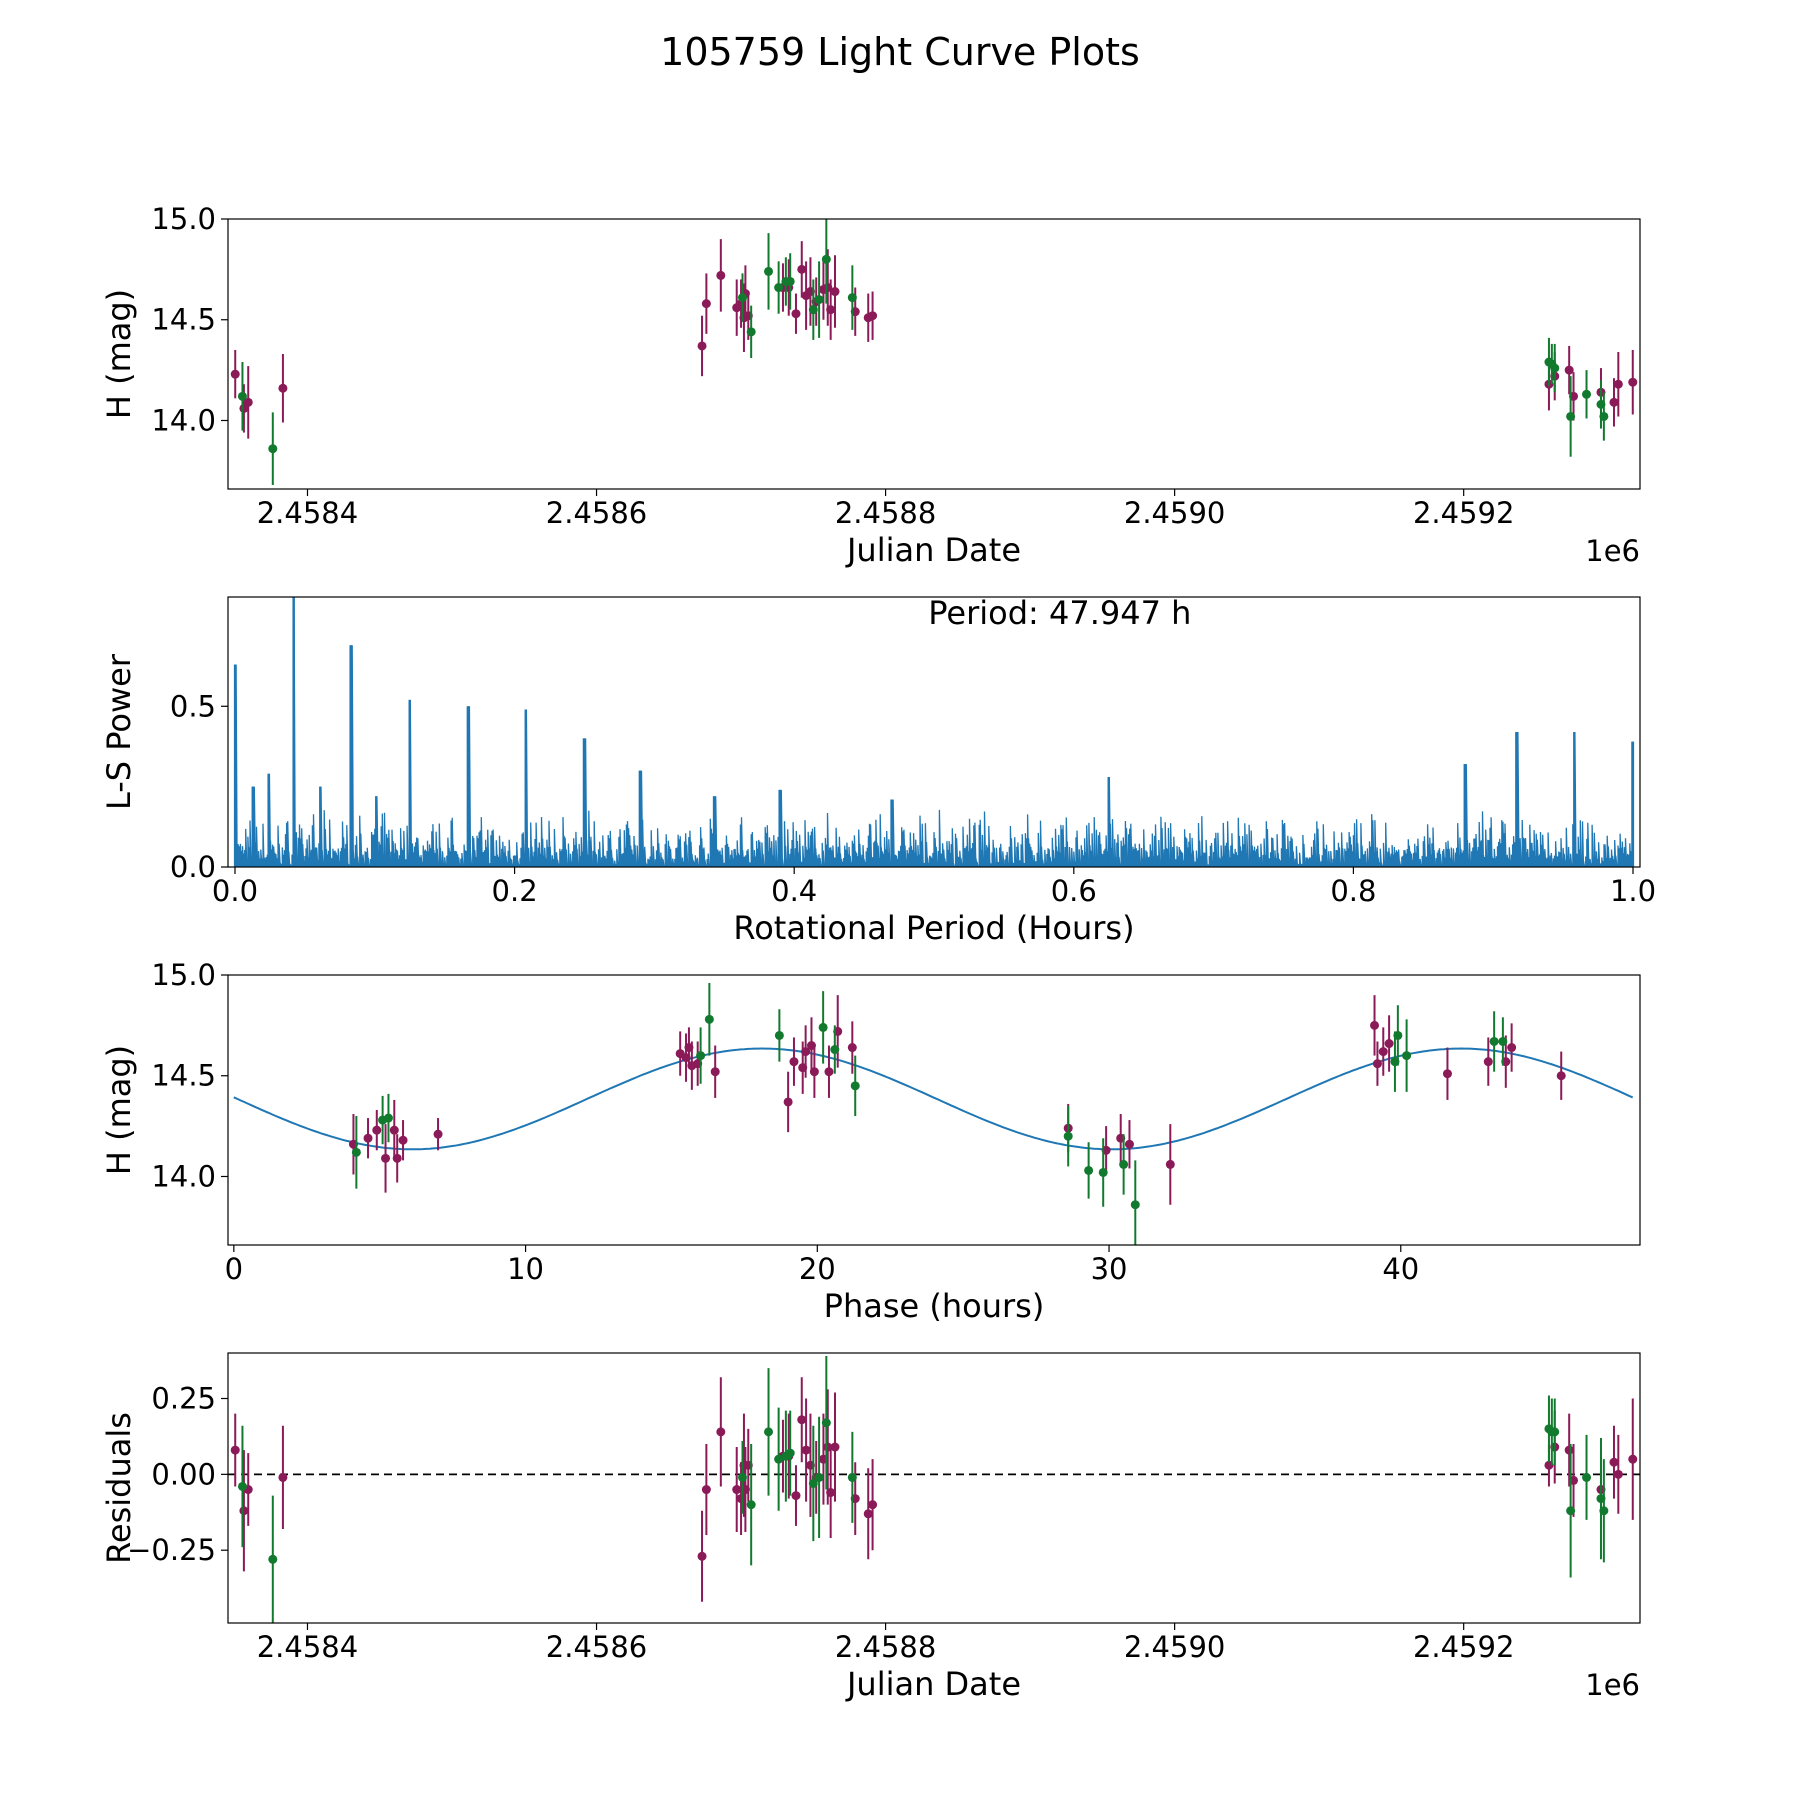 This screenshot has height=1800, width=1800. Describe the element at coordinates (1074, 891) in the screenshot. I see `x-tick-label: 0.6` at that location.